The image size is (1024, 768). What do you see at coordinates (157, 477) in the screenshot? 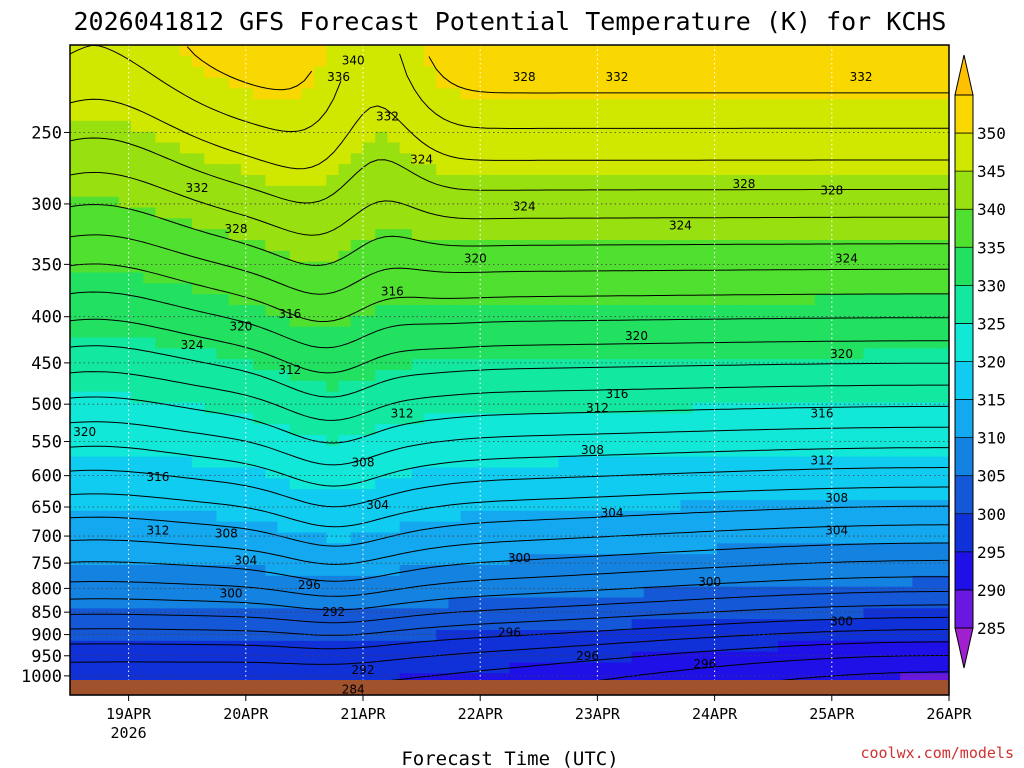
I see `contour-label: 316` at bounding box center [157, 477].